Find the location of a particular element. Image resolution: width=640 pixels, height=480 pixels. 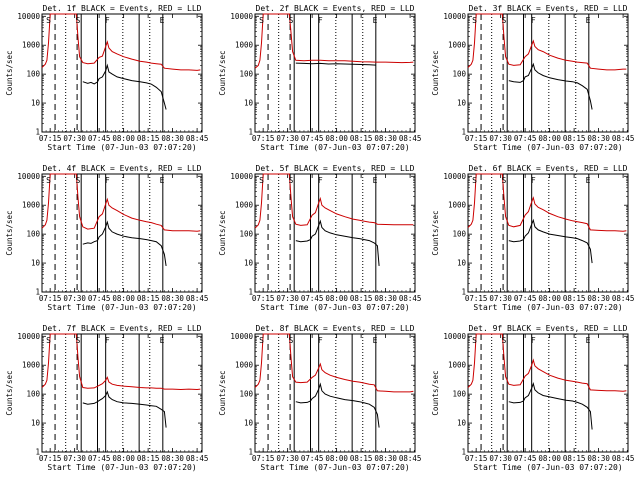

chart-title: Det. 1f BLACK = Events, RED = LLD is located at coordinates (122, 8).